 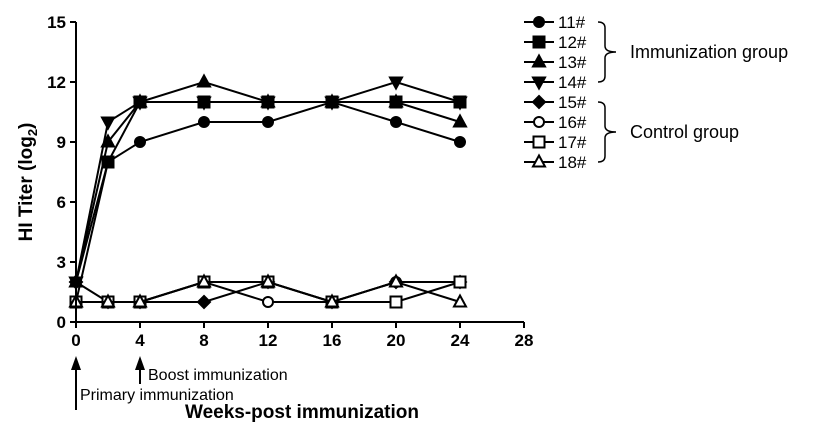 What do you see at coordinates (572, 82) in the screenshot?
I see `legend-label: 14#` at bounding box center [572, 82].